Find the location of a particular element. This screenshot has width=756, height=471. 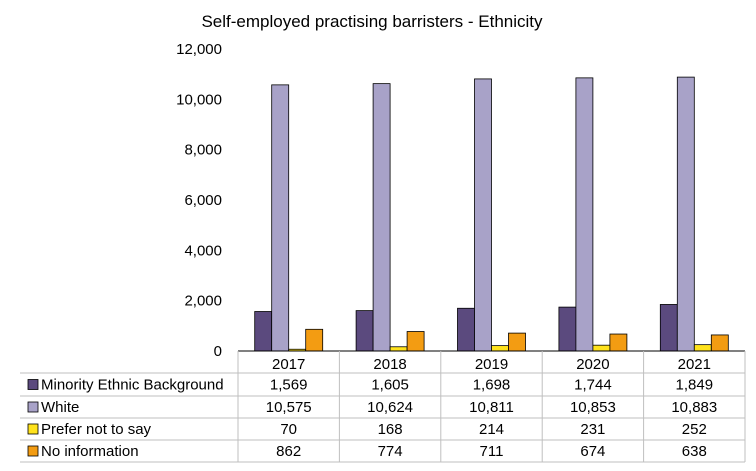

y-tick-label: 10,000 is located at coordinates (199, 99).